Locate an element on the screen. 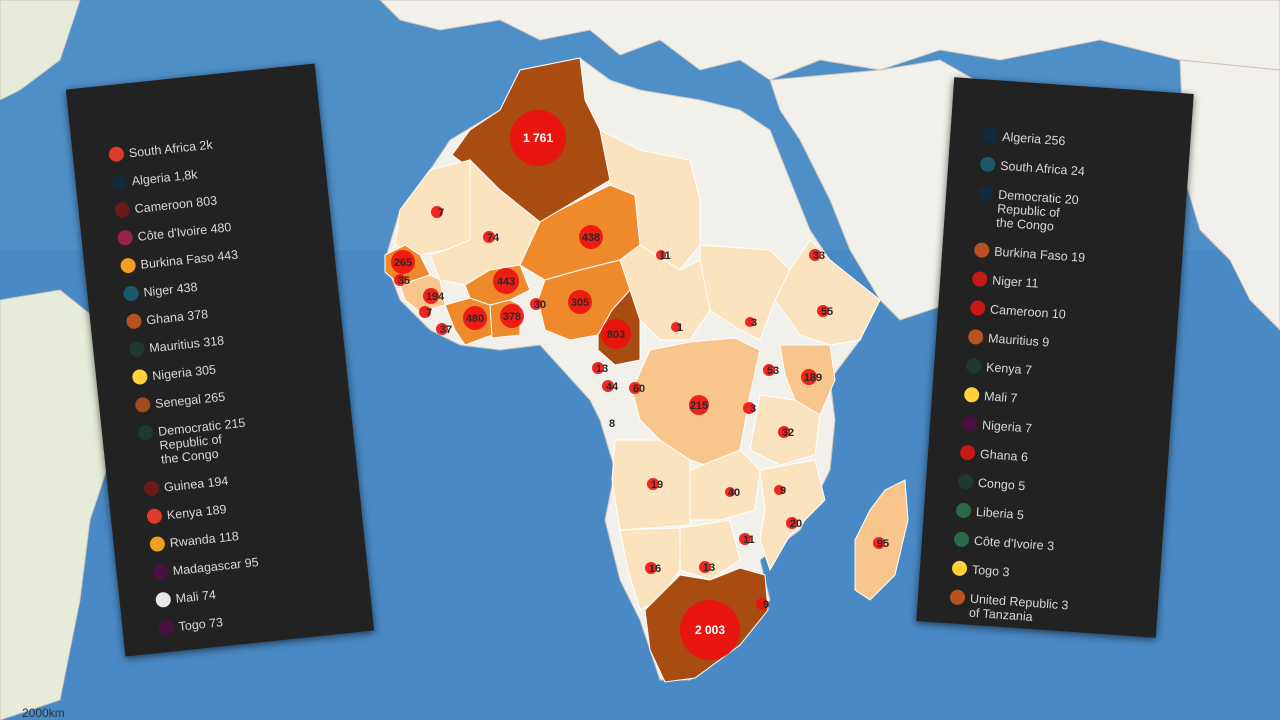 This screenshot has height=720, width=1280. value-label-mali: 74 is located at coordinates (493, 238).